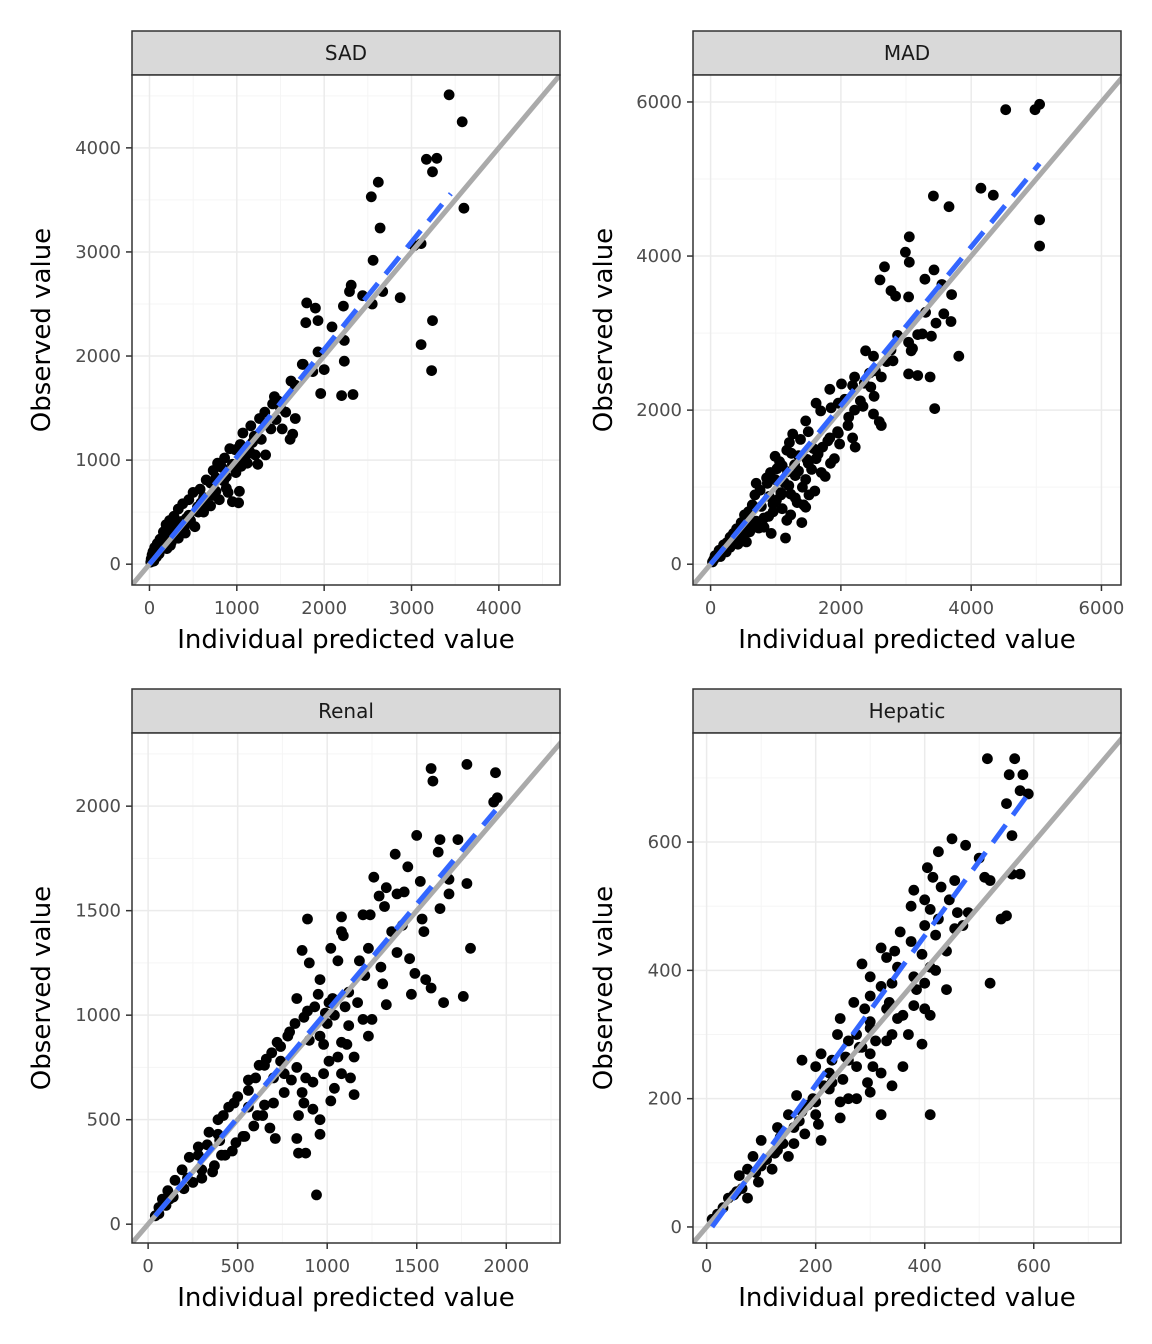 The height and width of the screenshot is (1344, 1152). What do you see at coordinates (907, 53) in the screenshot?
I see `strip-title: MAD` at bounding box center [907, 53].